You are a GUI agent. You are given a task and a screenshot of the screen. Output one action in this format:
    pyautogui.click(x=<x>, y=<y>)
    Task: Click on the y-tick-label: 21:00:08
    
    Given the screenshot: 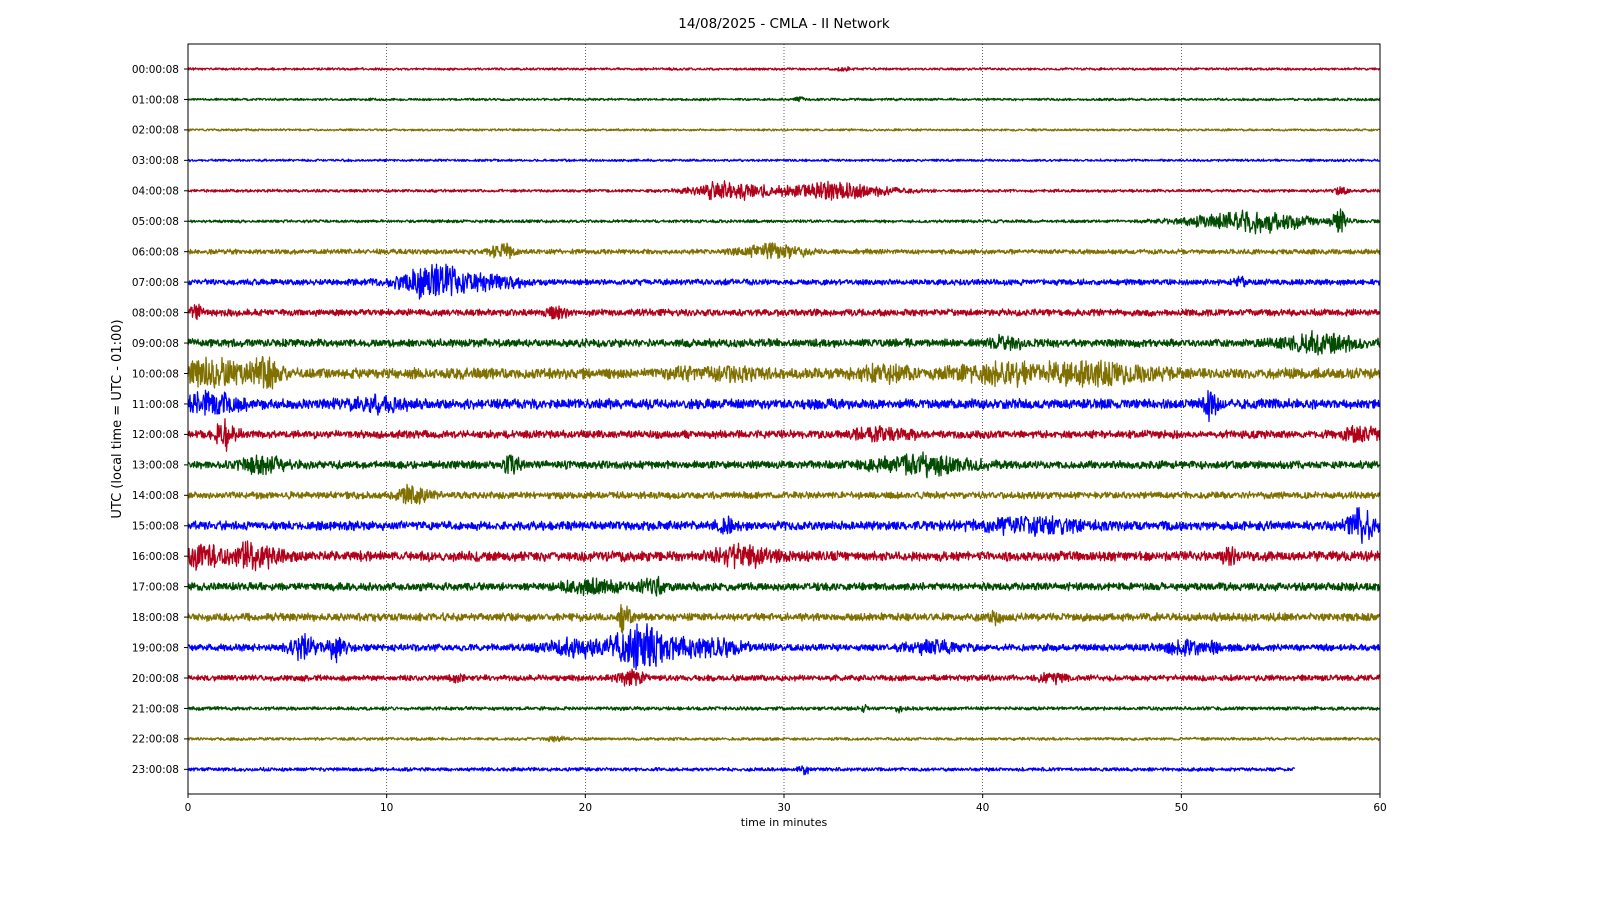 What is the action you would take?
    pyautogui.click(x=155, y=709)
    